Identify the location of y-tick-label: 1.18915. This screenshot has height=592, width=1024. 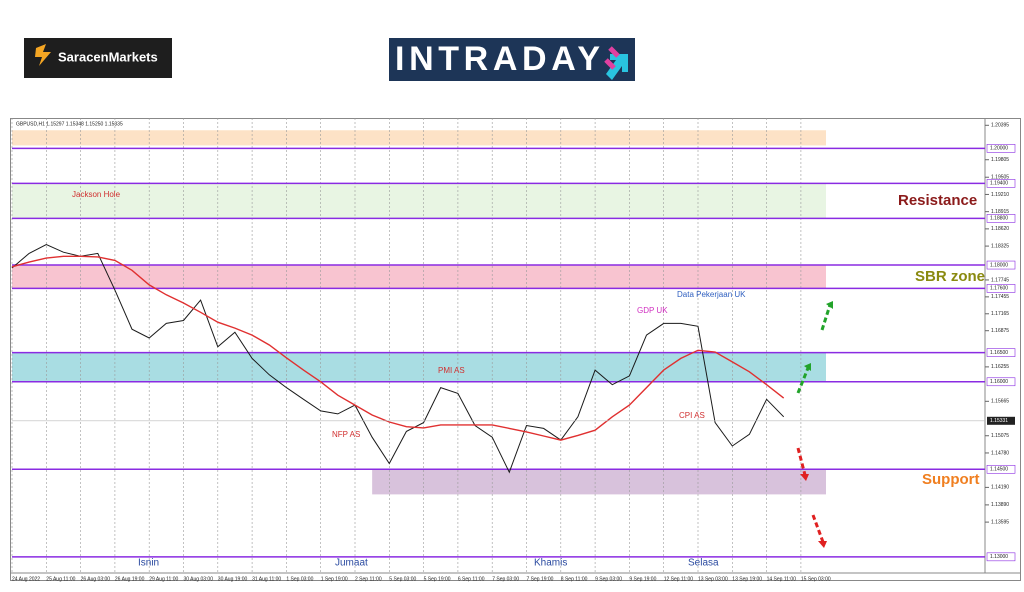
(1000, 212).